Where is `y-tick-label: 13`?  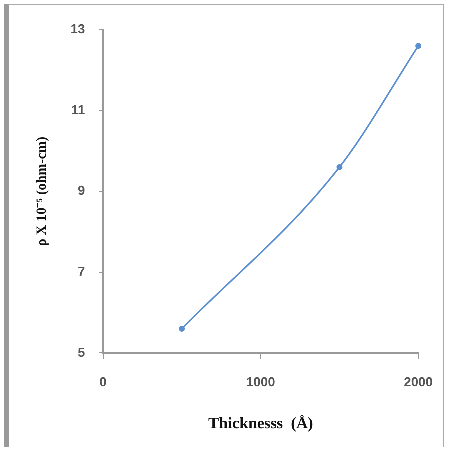
y-tick-label: 13 is located at coordinates (78, 29).